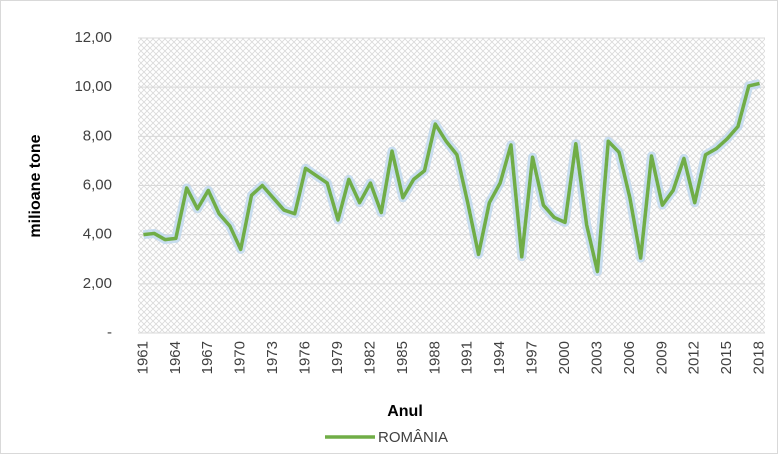  Describe the element at coordinates (661, 357) in the screenshot. I see `x-tick-label: 2009` at that location.